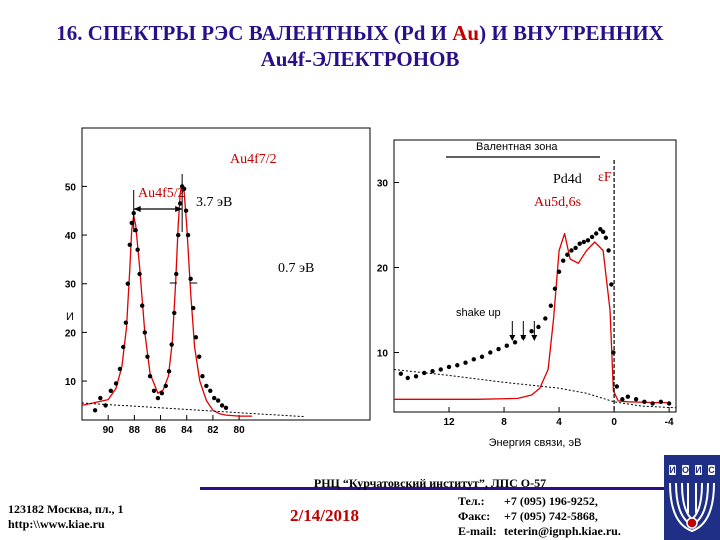 Image resolution: width=720 pixels, height=540 pixels. What do you see at coordinates (214, 202) in the screenshot?
I see `label-splitting: 3.7 эВ` at bounding box center [214, 202].